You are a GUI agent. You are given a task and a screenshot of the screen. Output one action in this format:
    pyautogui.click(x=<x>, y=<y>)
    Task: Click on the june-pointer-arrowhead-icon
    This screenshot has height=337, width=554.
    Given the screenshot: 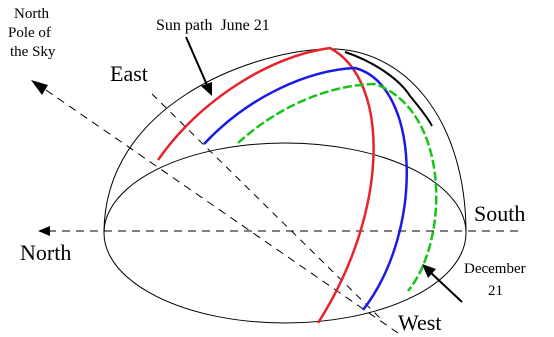 What is the action you would take?
    pyautogui.click(x=206, y=89)
    